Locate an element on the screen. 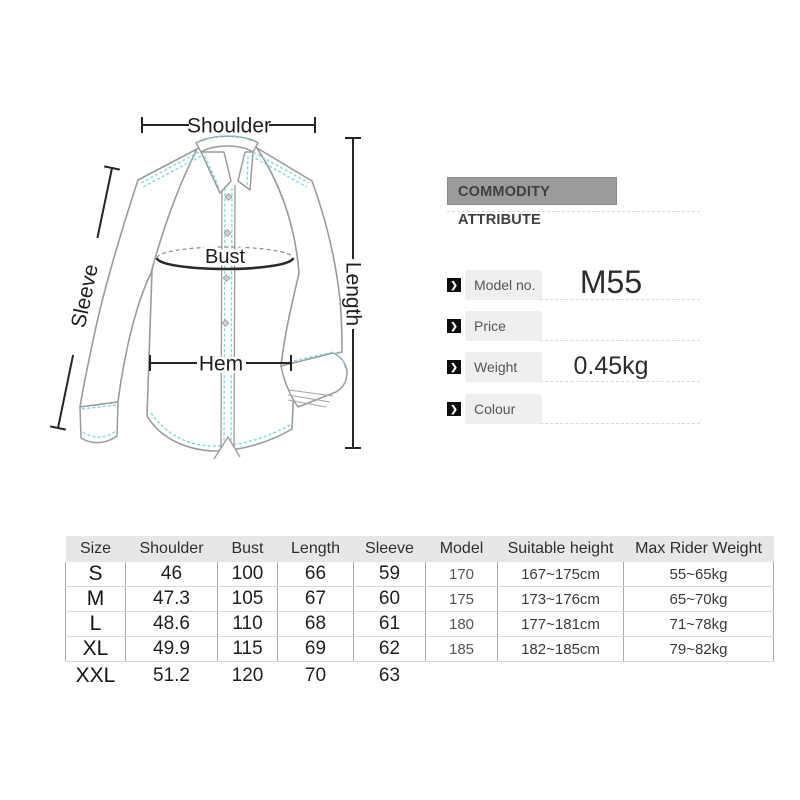  left-collar-flap is located at coordinates (216, 172).